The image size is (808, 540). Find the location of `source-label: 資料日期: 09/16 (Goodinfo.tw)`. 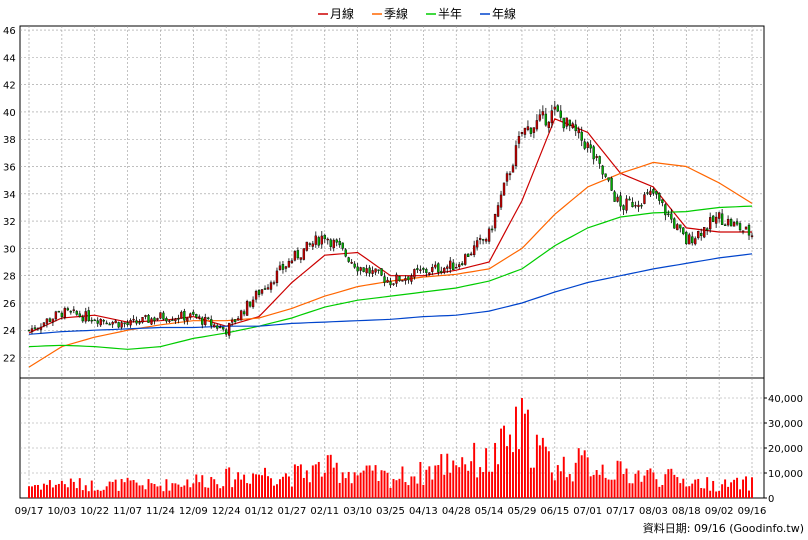

source-label: 資料日期: 09/16 (Goodinfo.tw) is located at coordinates (723, 528).